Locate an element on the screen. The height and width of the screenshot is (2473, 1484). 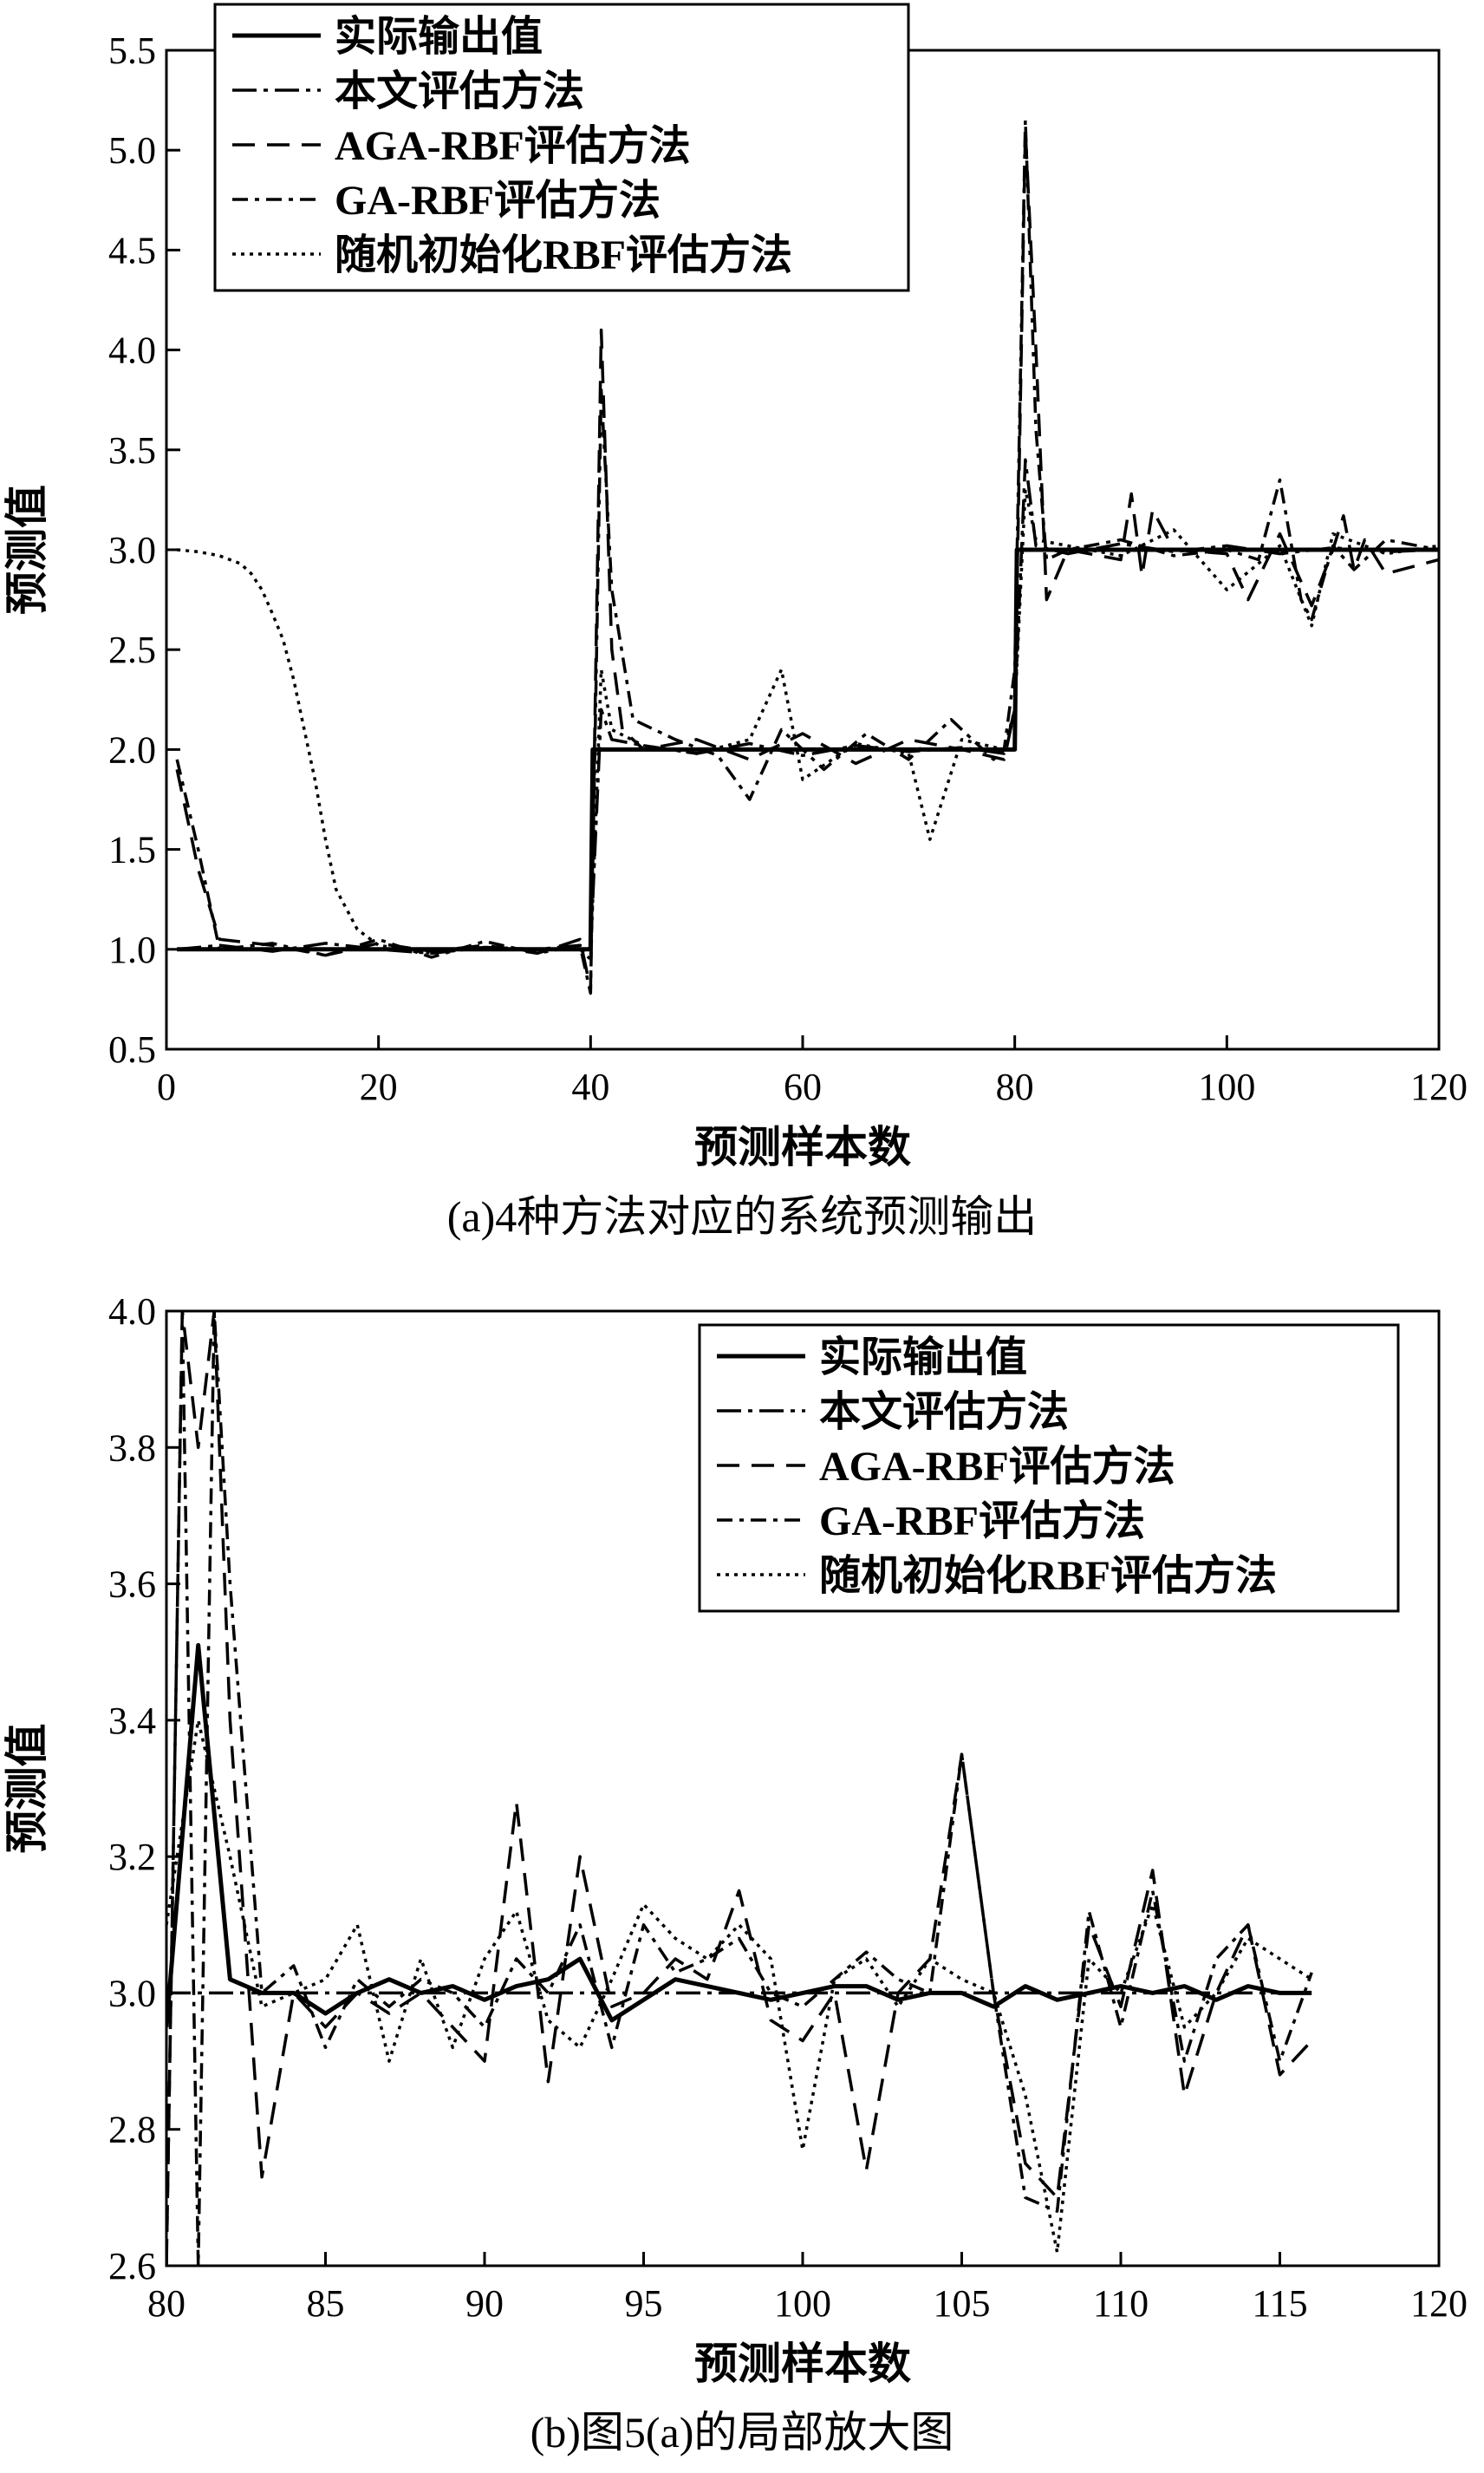
y-tick-label: 2.0 is located at coordinates (132, 749).